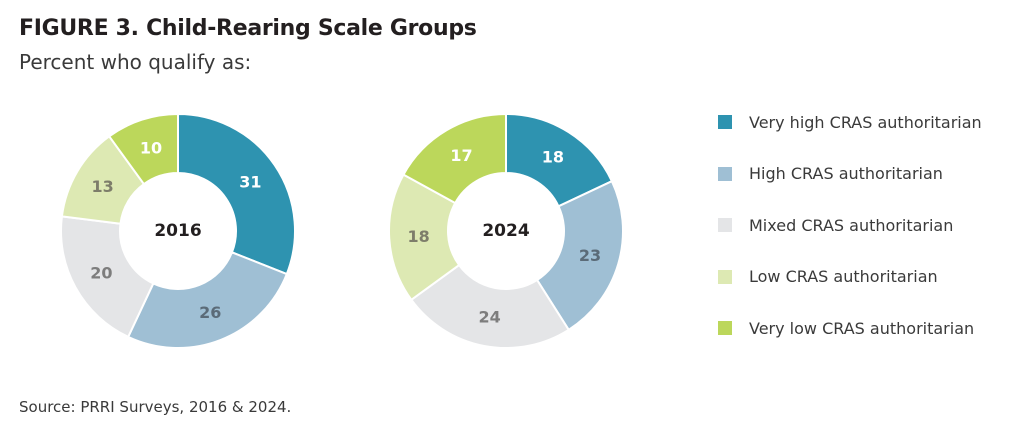 Image resolution: width=1024 pixels, height=434 pixels. What do you see at coordinates (843, 276) in the screenshot?
I see `legend-label: Low CRAS authoritarian` at bounding box center [843, 276].